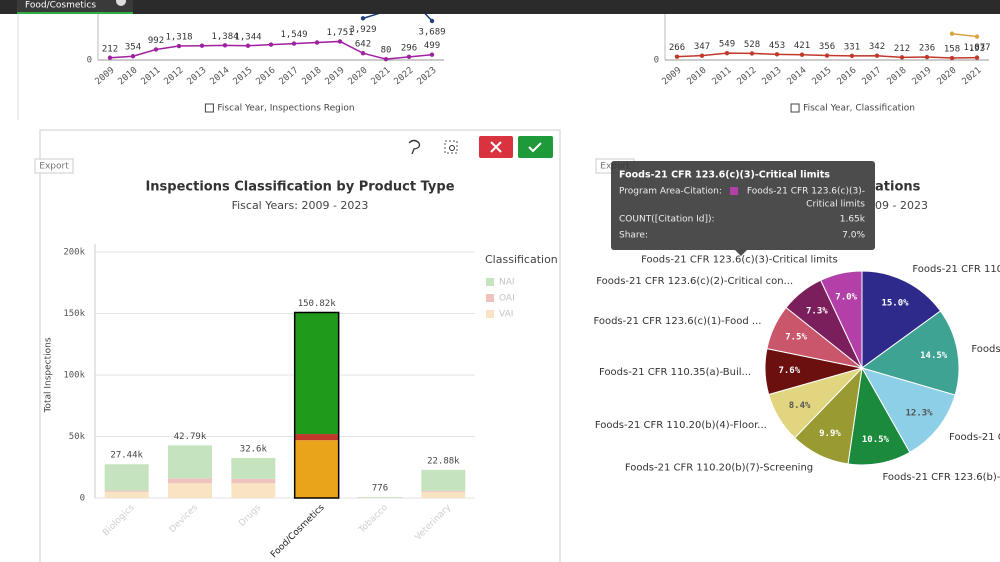 The width and height of the screenshot is (1000, 562). What do you see at coordinates (934, 356) in the screenshot?
I see `slice-value-label: 14.5%` at bounding box center [934, 356].